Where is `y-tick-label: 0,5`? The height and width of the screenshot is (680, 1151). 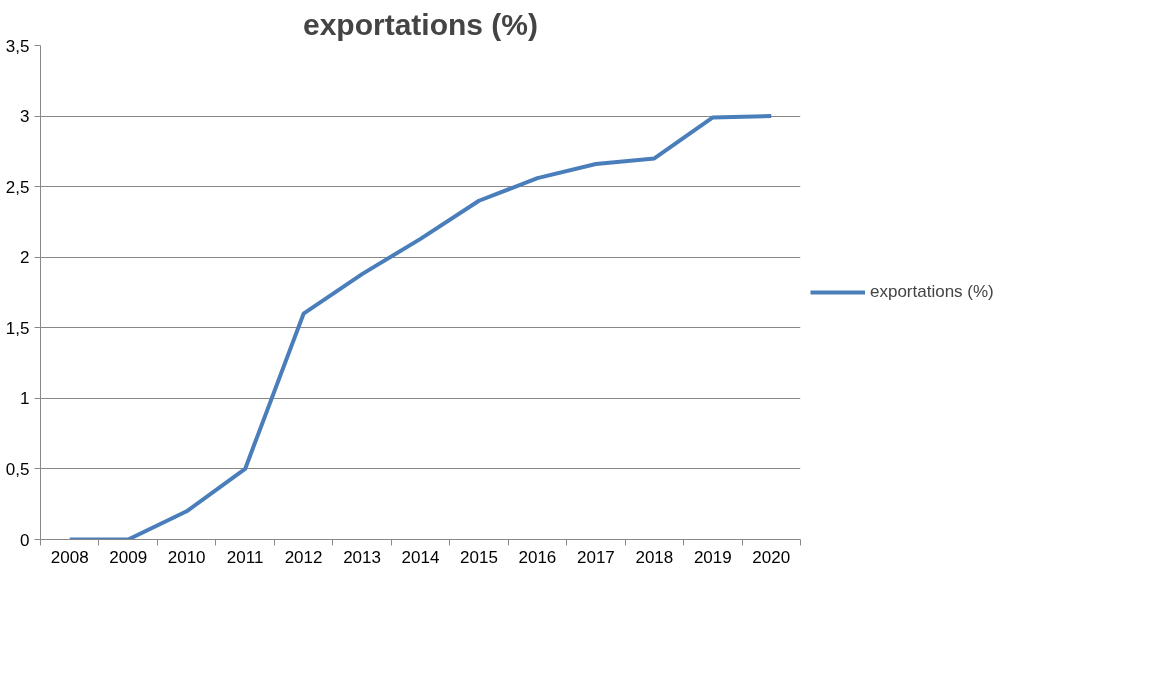 y-tick-label: 0,5 is located at coordinates (17, 469).